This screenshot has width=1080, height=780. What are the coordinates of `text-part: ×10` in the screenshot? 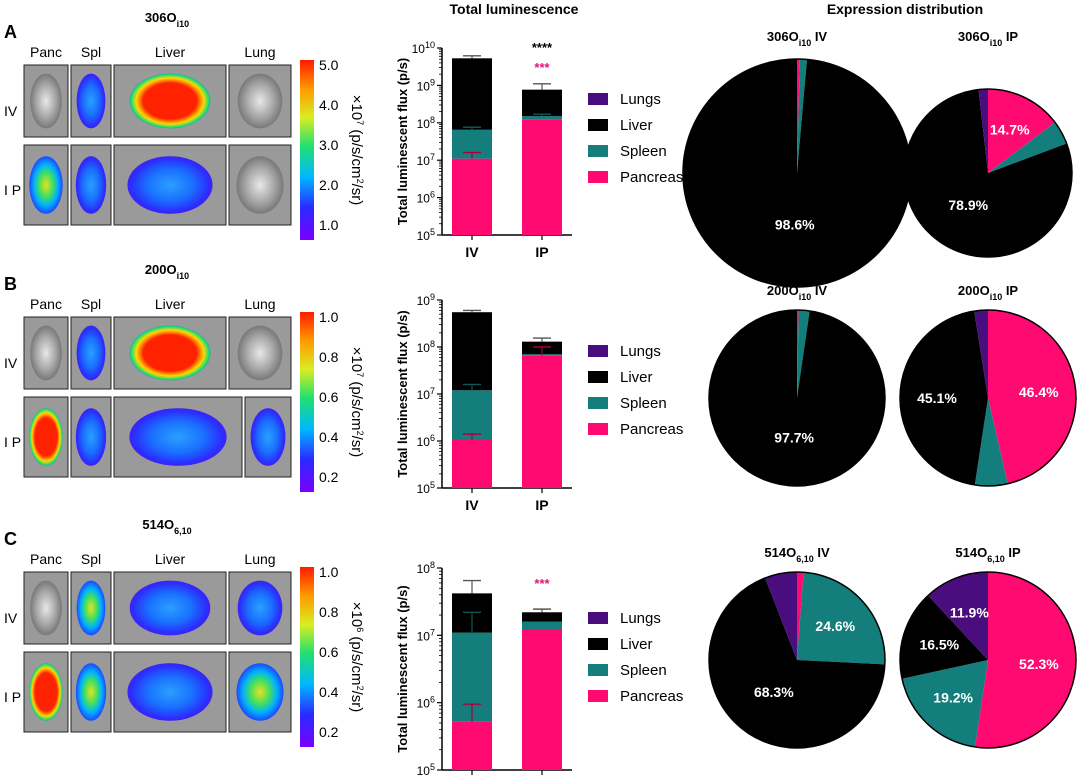 It's located at (356, 359).